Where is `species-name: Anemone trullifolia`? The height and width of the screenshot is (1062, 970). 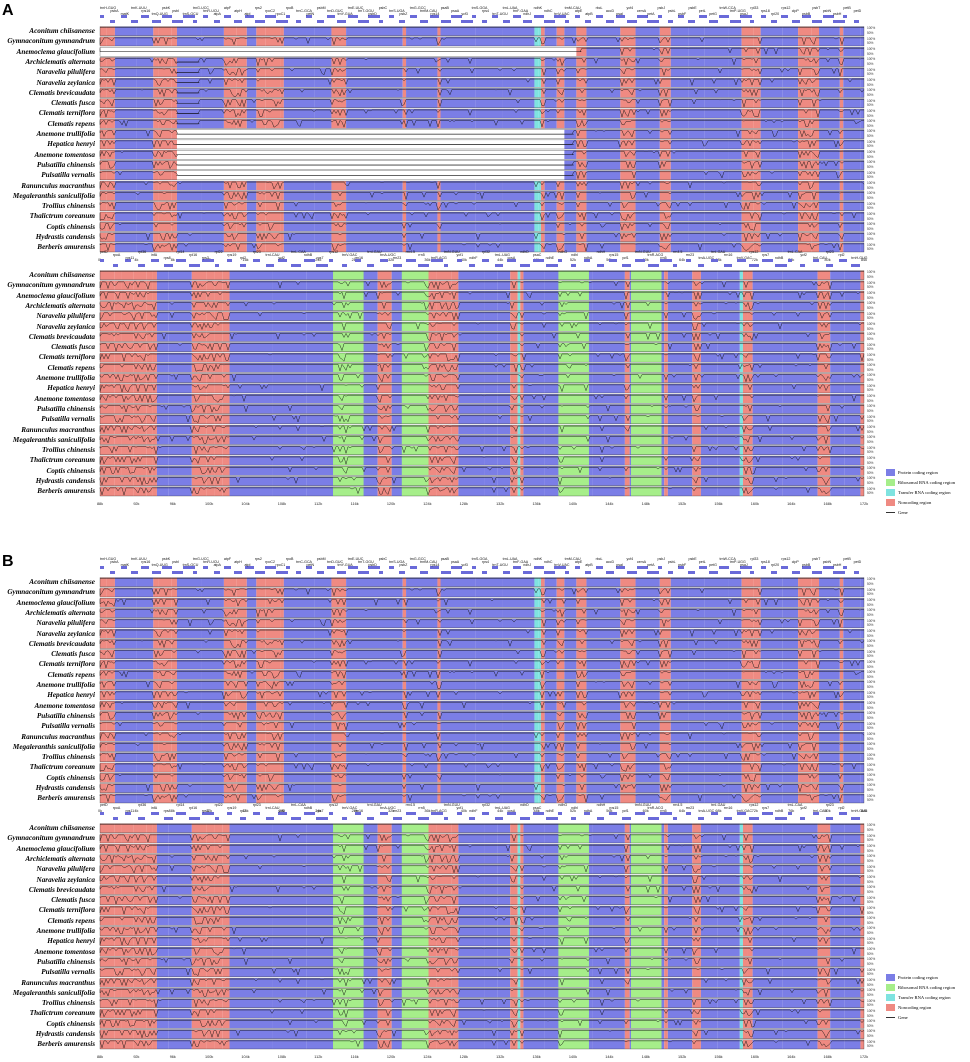
species-name: Anemone trullifolia is located at coordinates (65, 134).